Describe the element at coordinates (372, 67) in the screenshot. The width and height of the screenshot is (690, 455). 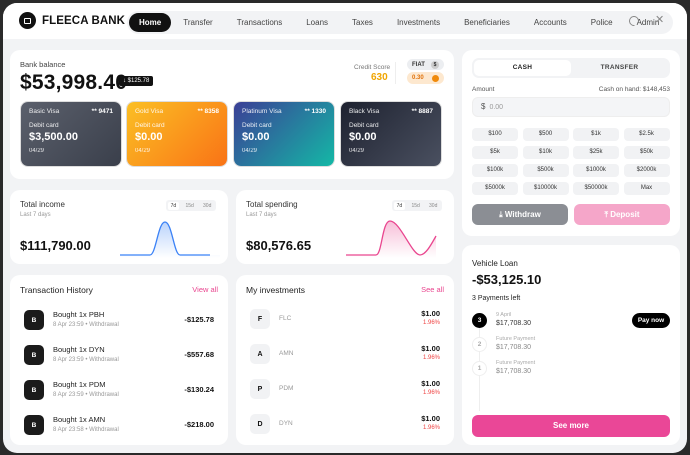
I see `credit-score-label: Credit Score` at that location.